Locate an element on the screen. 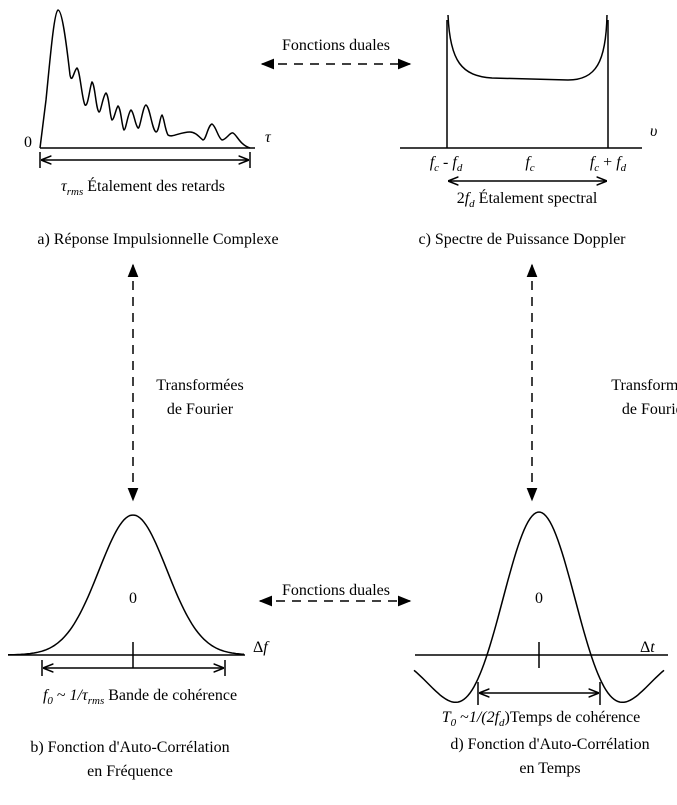  caption: c) Spectre de Puissance Doppler is located at coordinates (522, 239).